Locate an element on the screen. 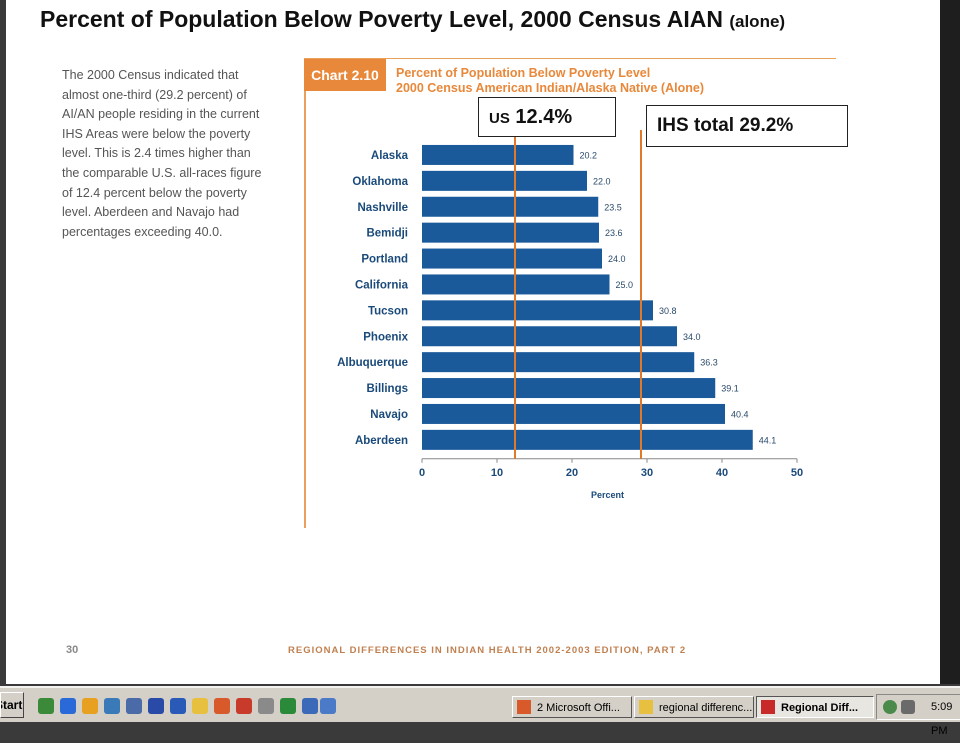 The height and width of the screenshot is (743, 960). messenger-icon is located at coordinates (134, 706).